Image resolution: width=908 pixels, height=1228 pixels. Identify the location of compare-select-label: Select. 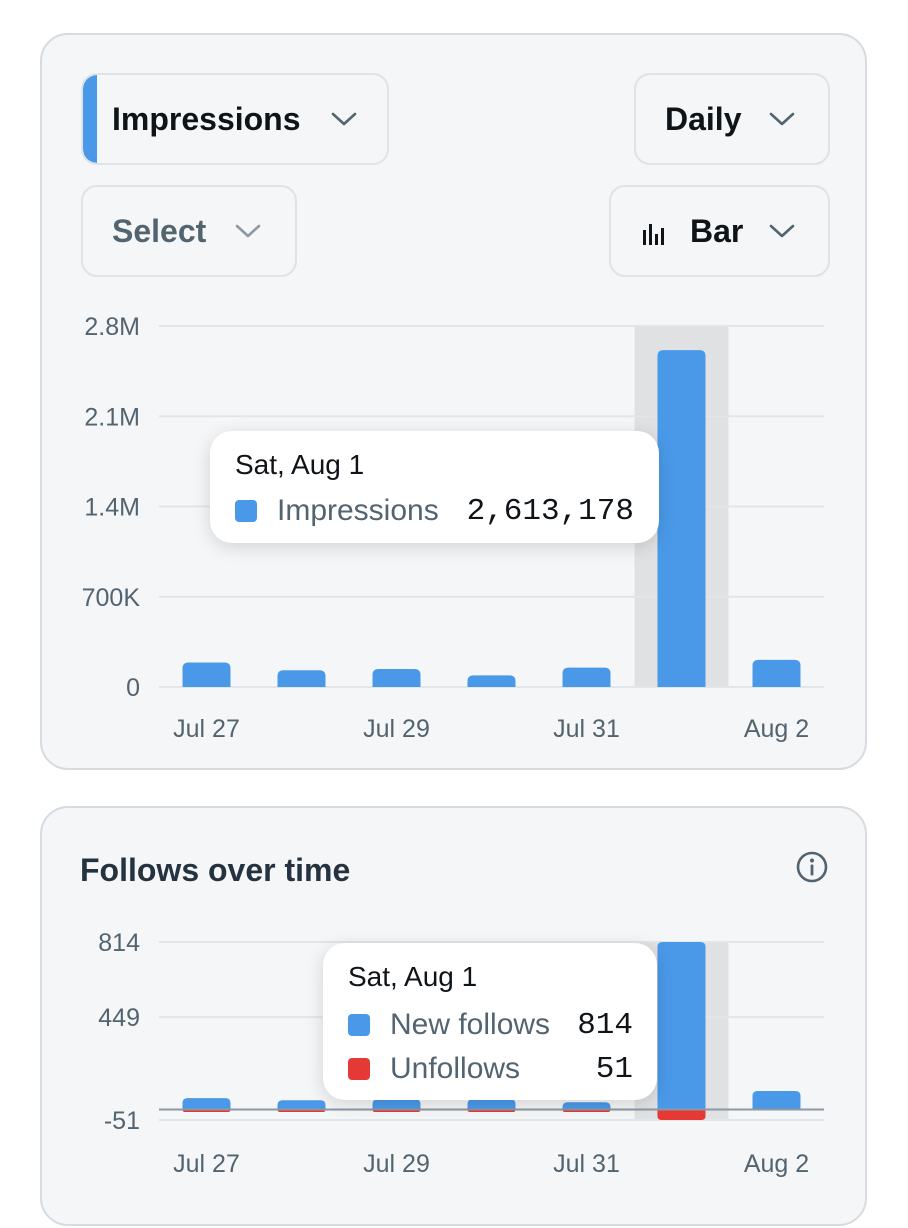
(159, 230).